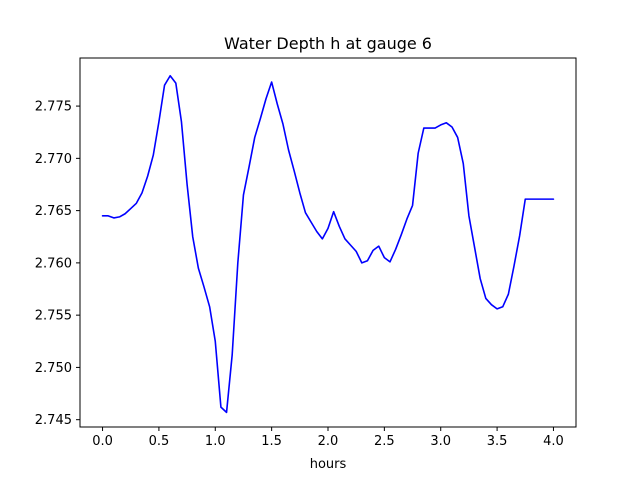 This screenshot has height=485, width=640. I want to click on x-tick-label: 0.0, so click(102, 441).